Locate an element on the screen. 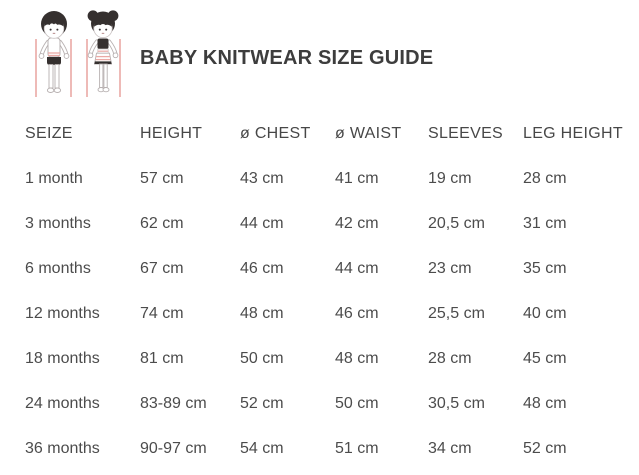 This screenshot has height=475, width=639. cell-height: 67 cm is located at coordinates (162, 268).